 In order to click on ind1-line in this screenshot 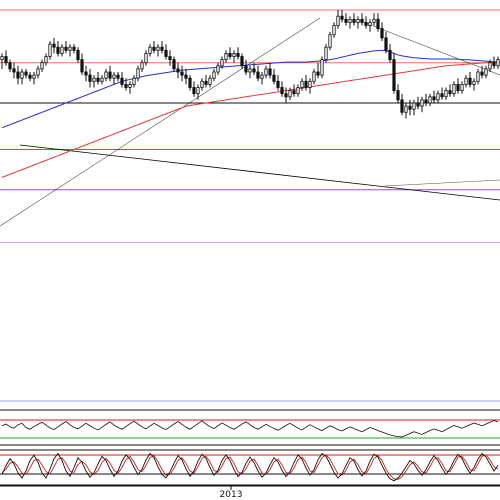, I will do `click(250, 429)`.